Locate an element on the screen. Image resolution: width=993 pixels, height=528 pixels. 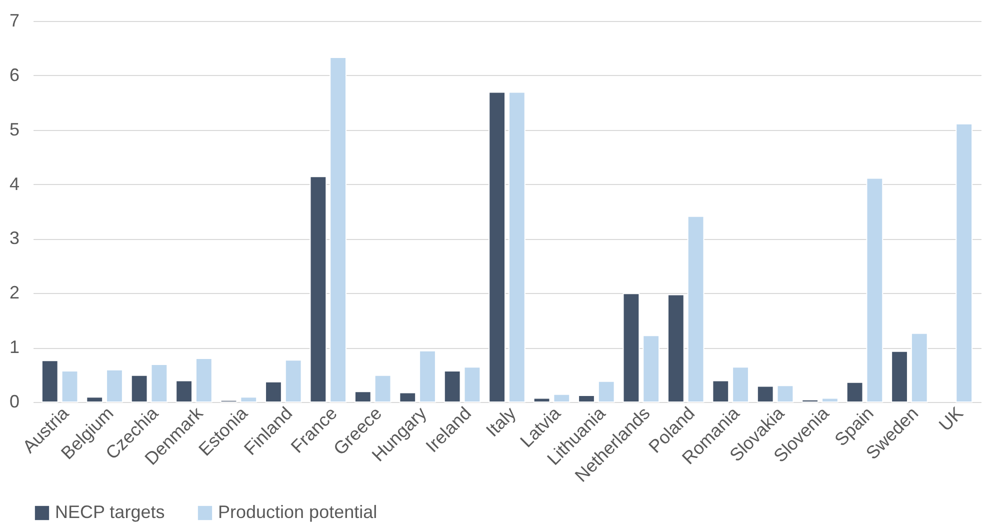
x-tick-label: Italy is located at coordinates (501, 422).